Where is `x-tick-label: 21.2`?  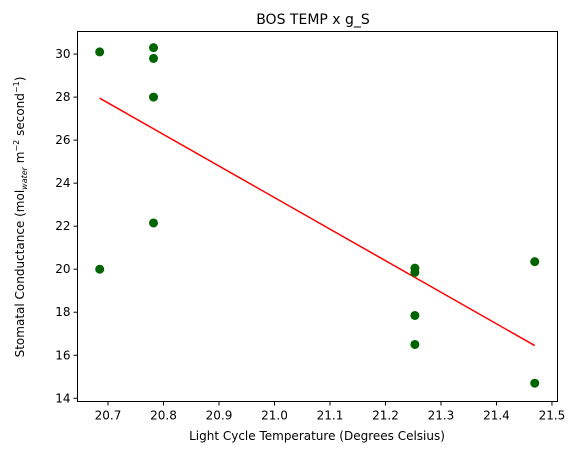 x-tick-label: 21.2 is located at coordinates (385, 416).